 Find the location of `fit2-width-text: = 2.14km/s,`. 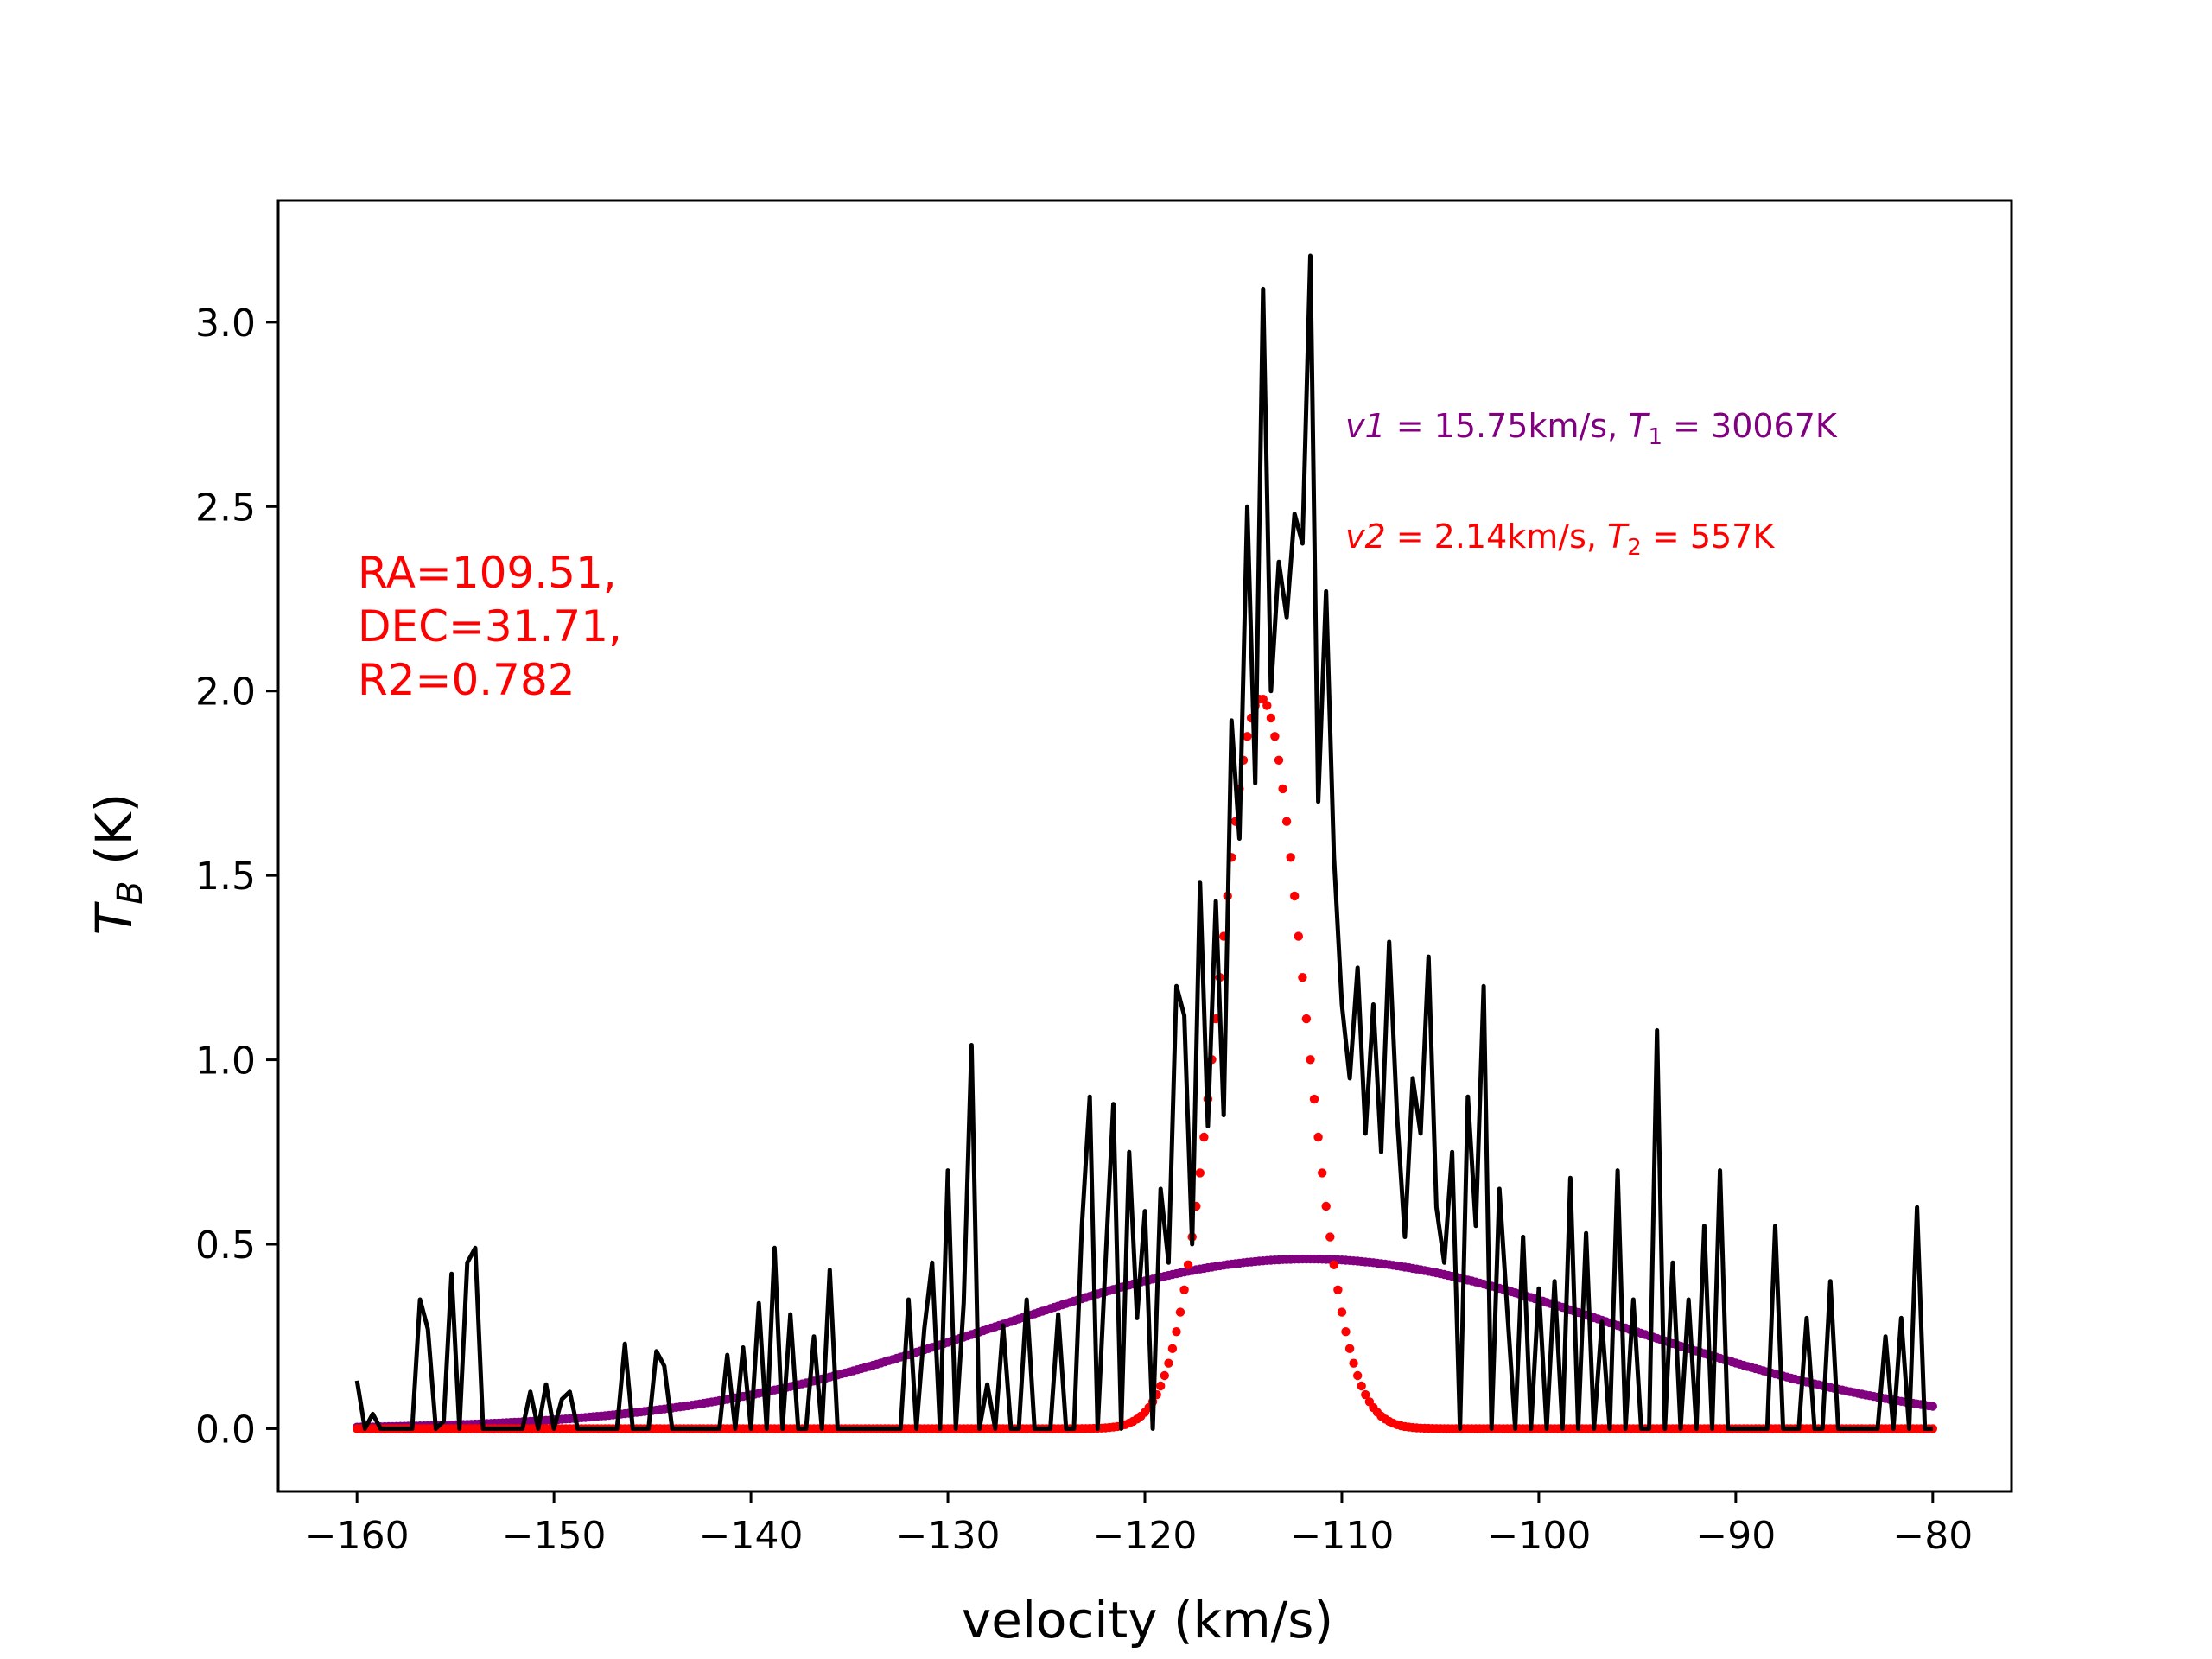

fit2-width-text: = 2.14km/s, is located at coordinates (1496, 537).